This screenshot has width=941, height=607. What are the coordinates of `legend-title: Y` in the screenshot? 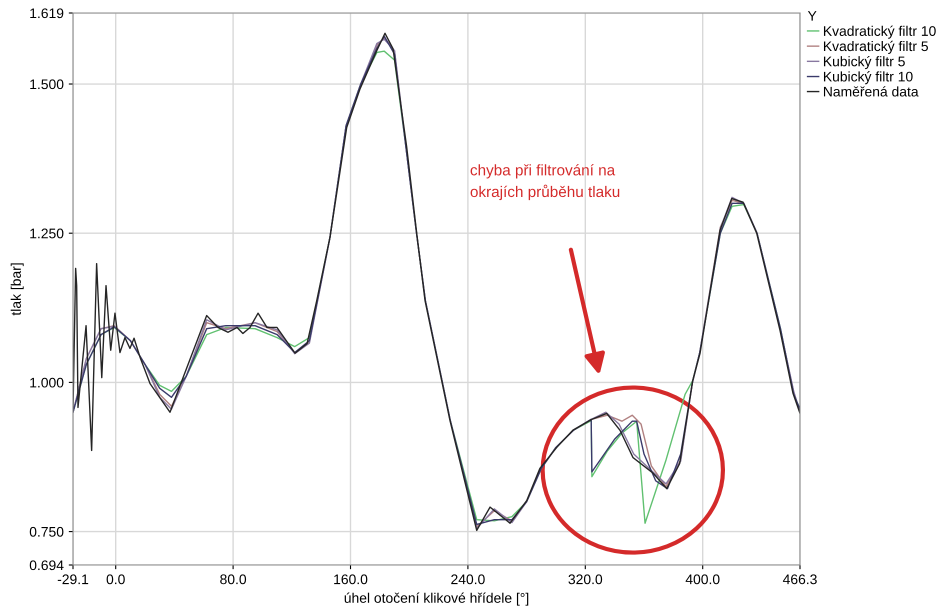 It's located at (812, 16).